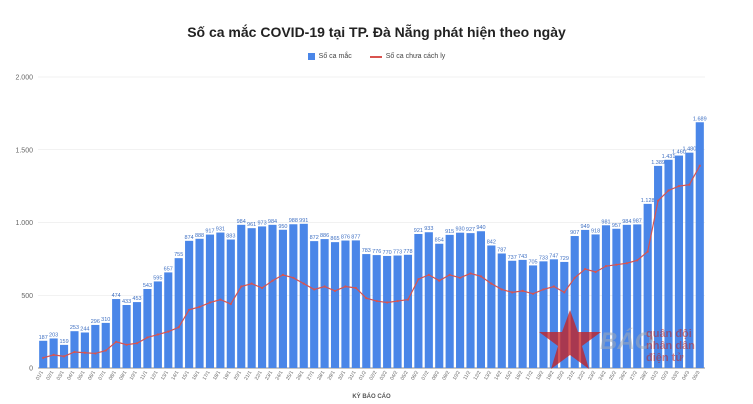  What do you see at coordinates (570, 339) in the screenshot?
I see `watermark-star-icon` at bounding box center [570, 339].